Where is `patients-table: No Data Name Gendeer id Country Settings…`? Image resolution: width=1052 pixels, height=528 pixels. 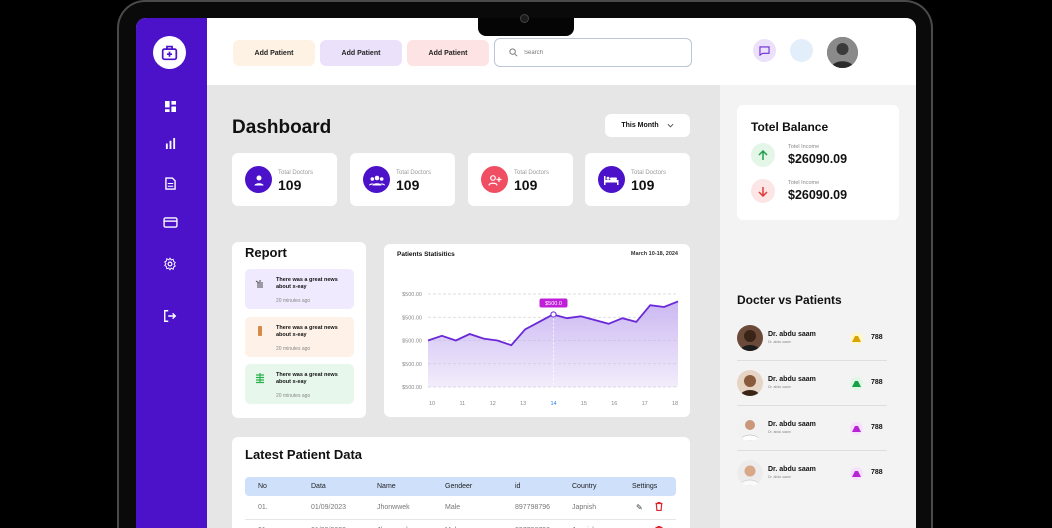
patients-table: No Data Name Gendeer id Country Settings… is located at coordinates (460, 502).